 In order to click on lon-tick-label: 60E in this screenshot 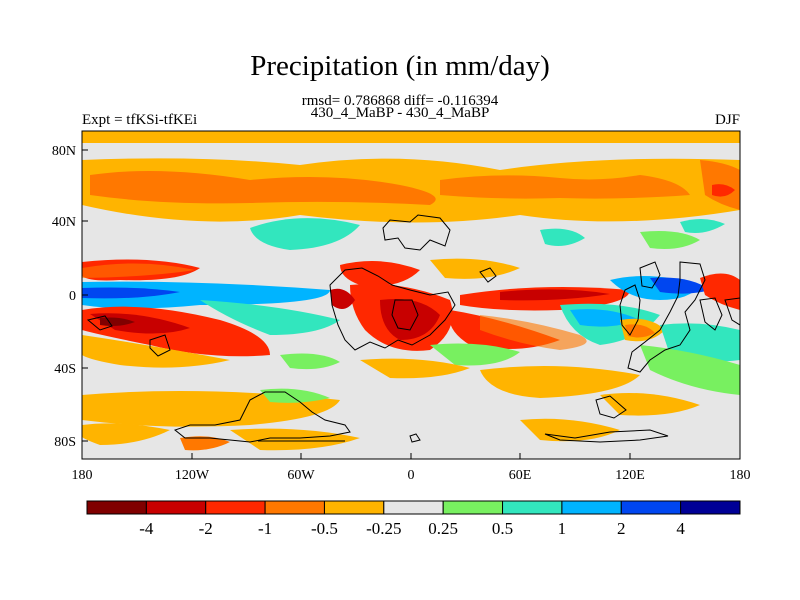, I will do `click(520, 475)`.